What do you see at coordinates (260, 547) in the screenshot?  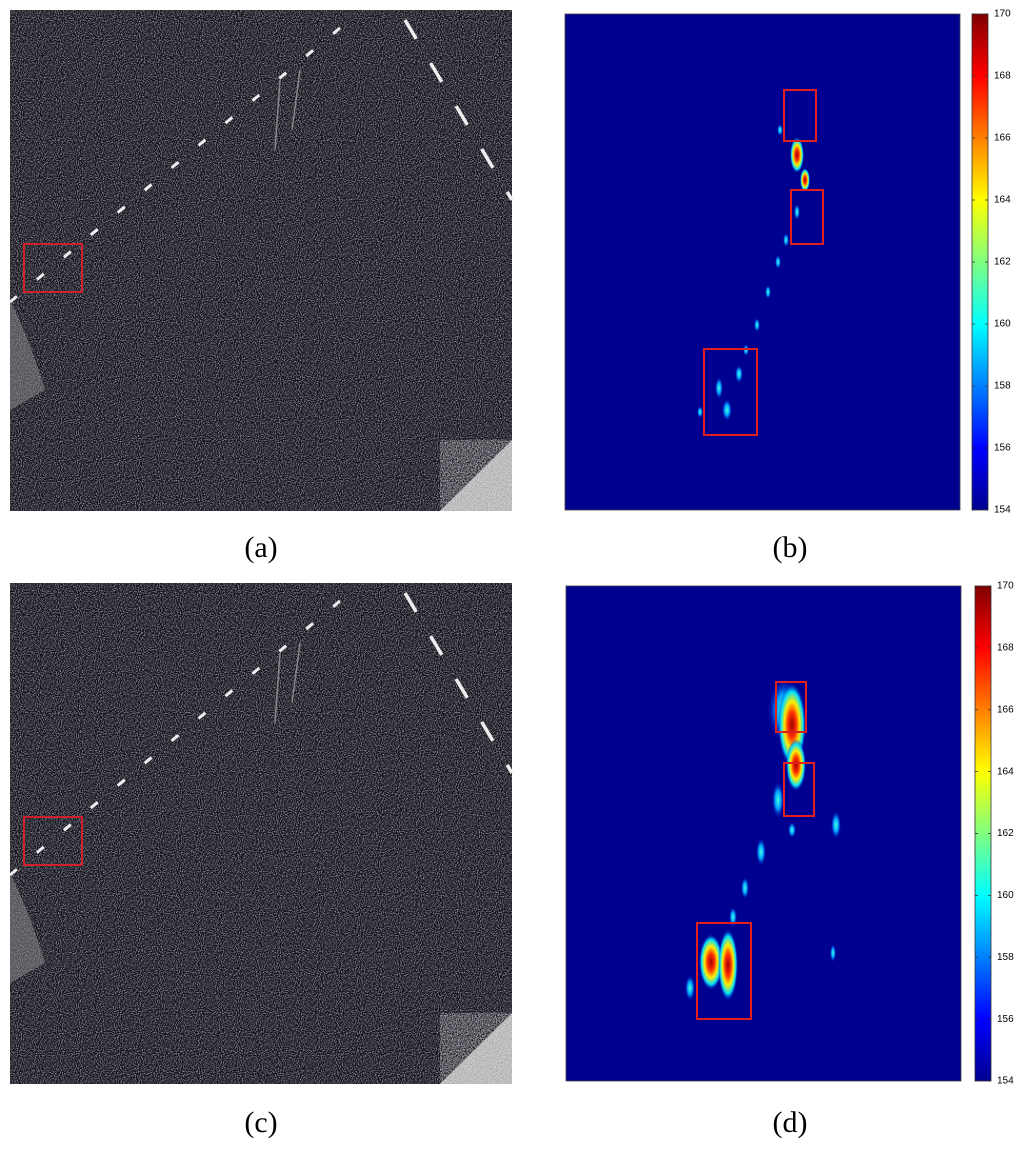 I see `panel-label: (a)` at bounding box center [260, 547].